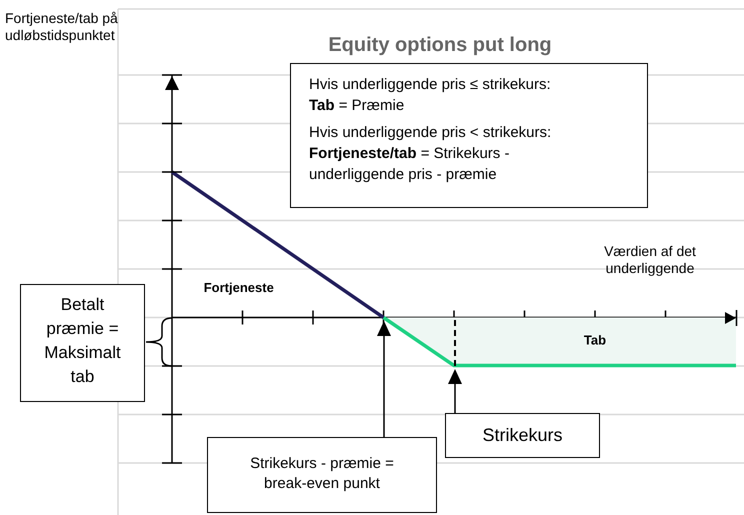  Describe the element at coordinates (430, 130) in the screenshot. I see `annotation: Hvis underliggende pris ≤ strikekurs: Tab = Præmie Hvis underliggende pris < strikekurs: Fortjeneste/tab = Strikekurs - underliggende pris - præmie` at that location.